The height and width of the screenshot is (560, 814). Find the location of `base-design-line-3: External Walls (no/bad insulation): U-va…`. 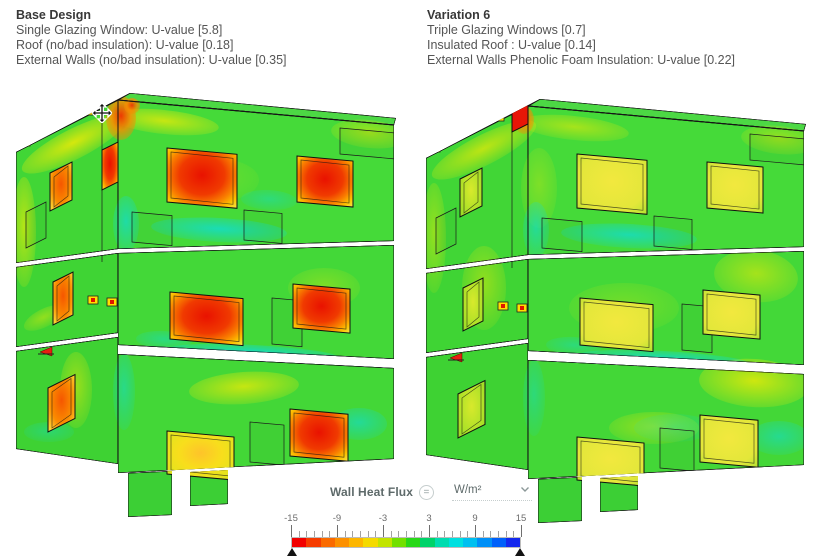

base-design-line-3: External Walls (no/bad insulation): U-va… is located at coordinates (151, 60).